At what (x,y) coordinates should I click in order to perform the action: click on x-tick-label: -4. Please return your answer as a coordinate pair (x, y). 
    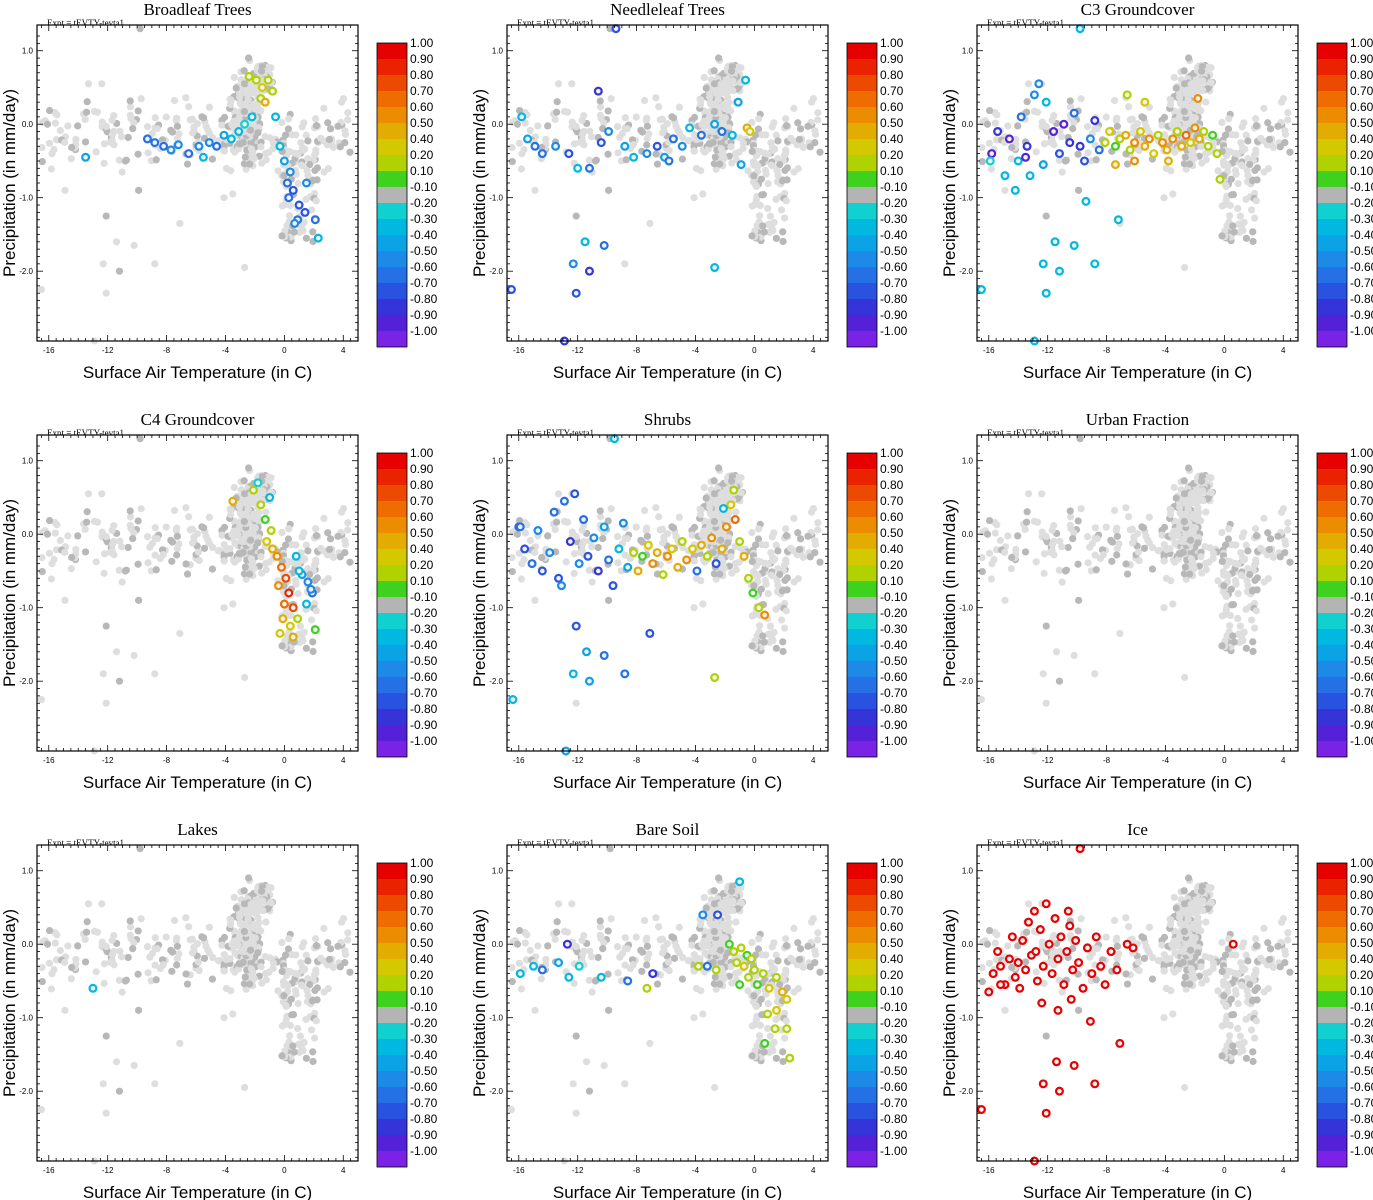
    Looking at the image, I should click on (1166, 350).